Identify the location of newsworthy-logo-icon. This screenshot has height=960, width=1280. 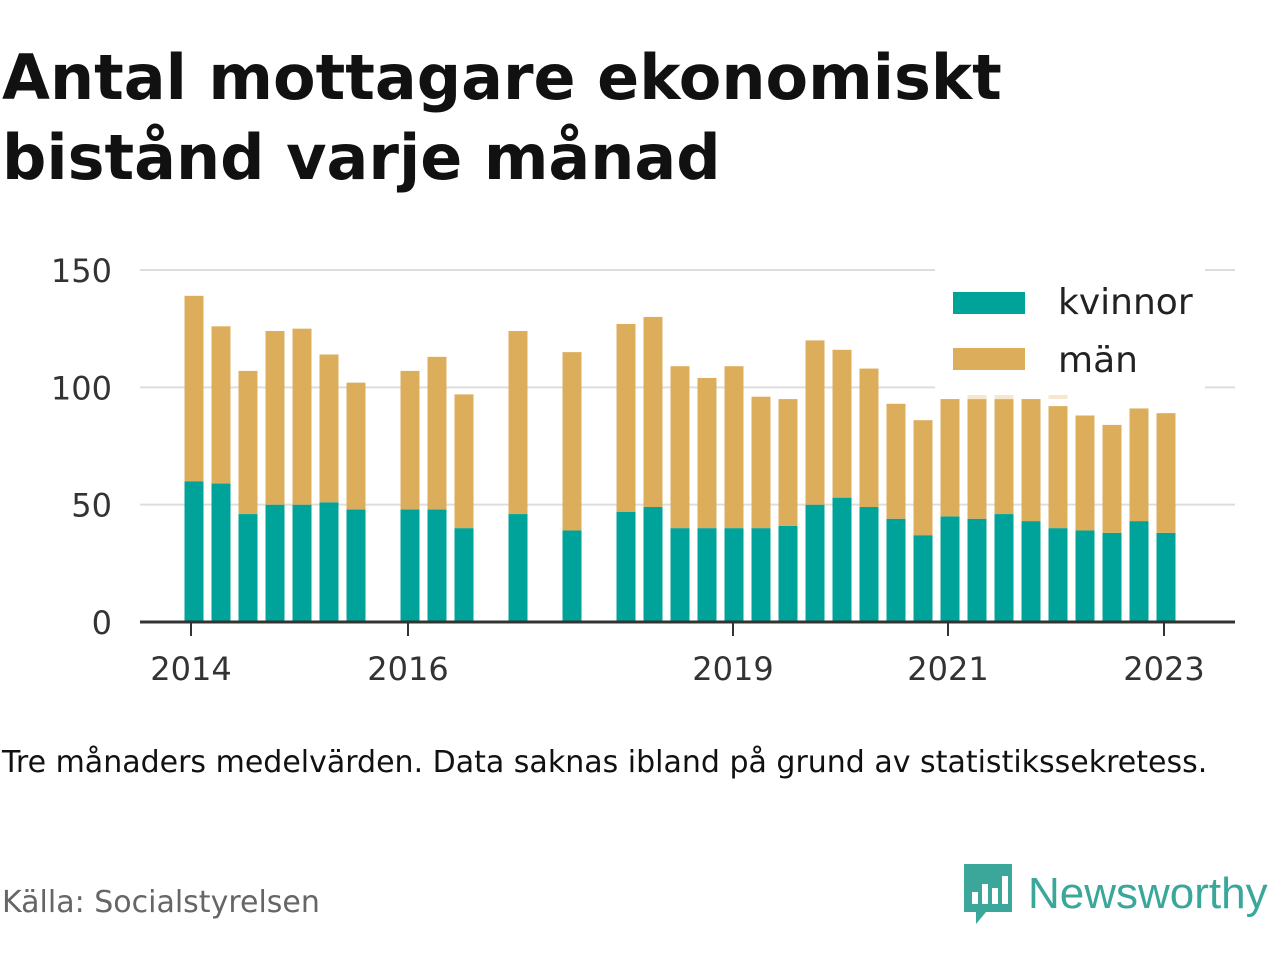
(988, 894).